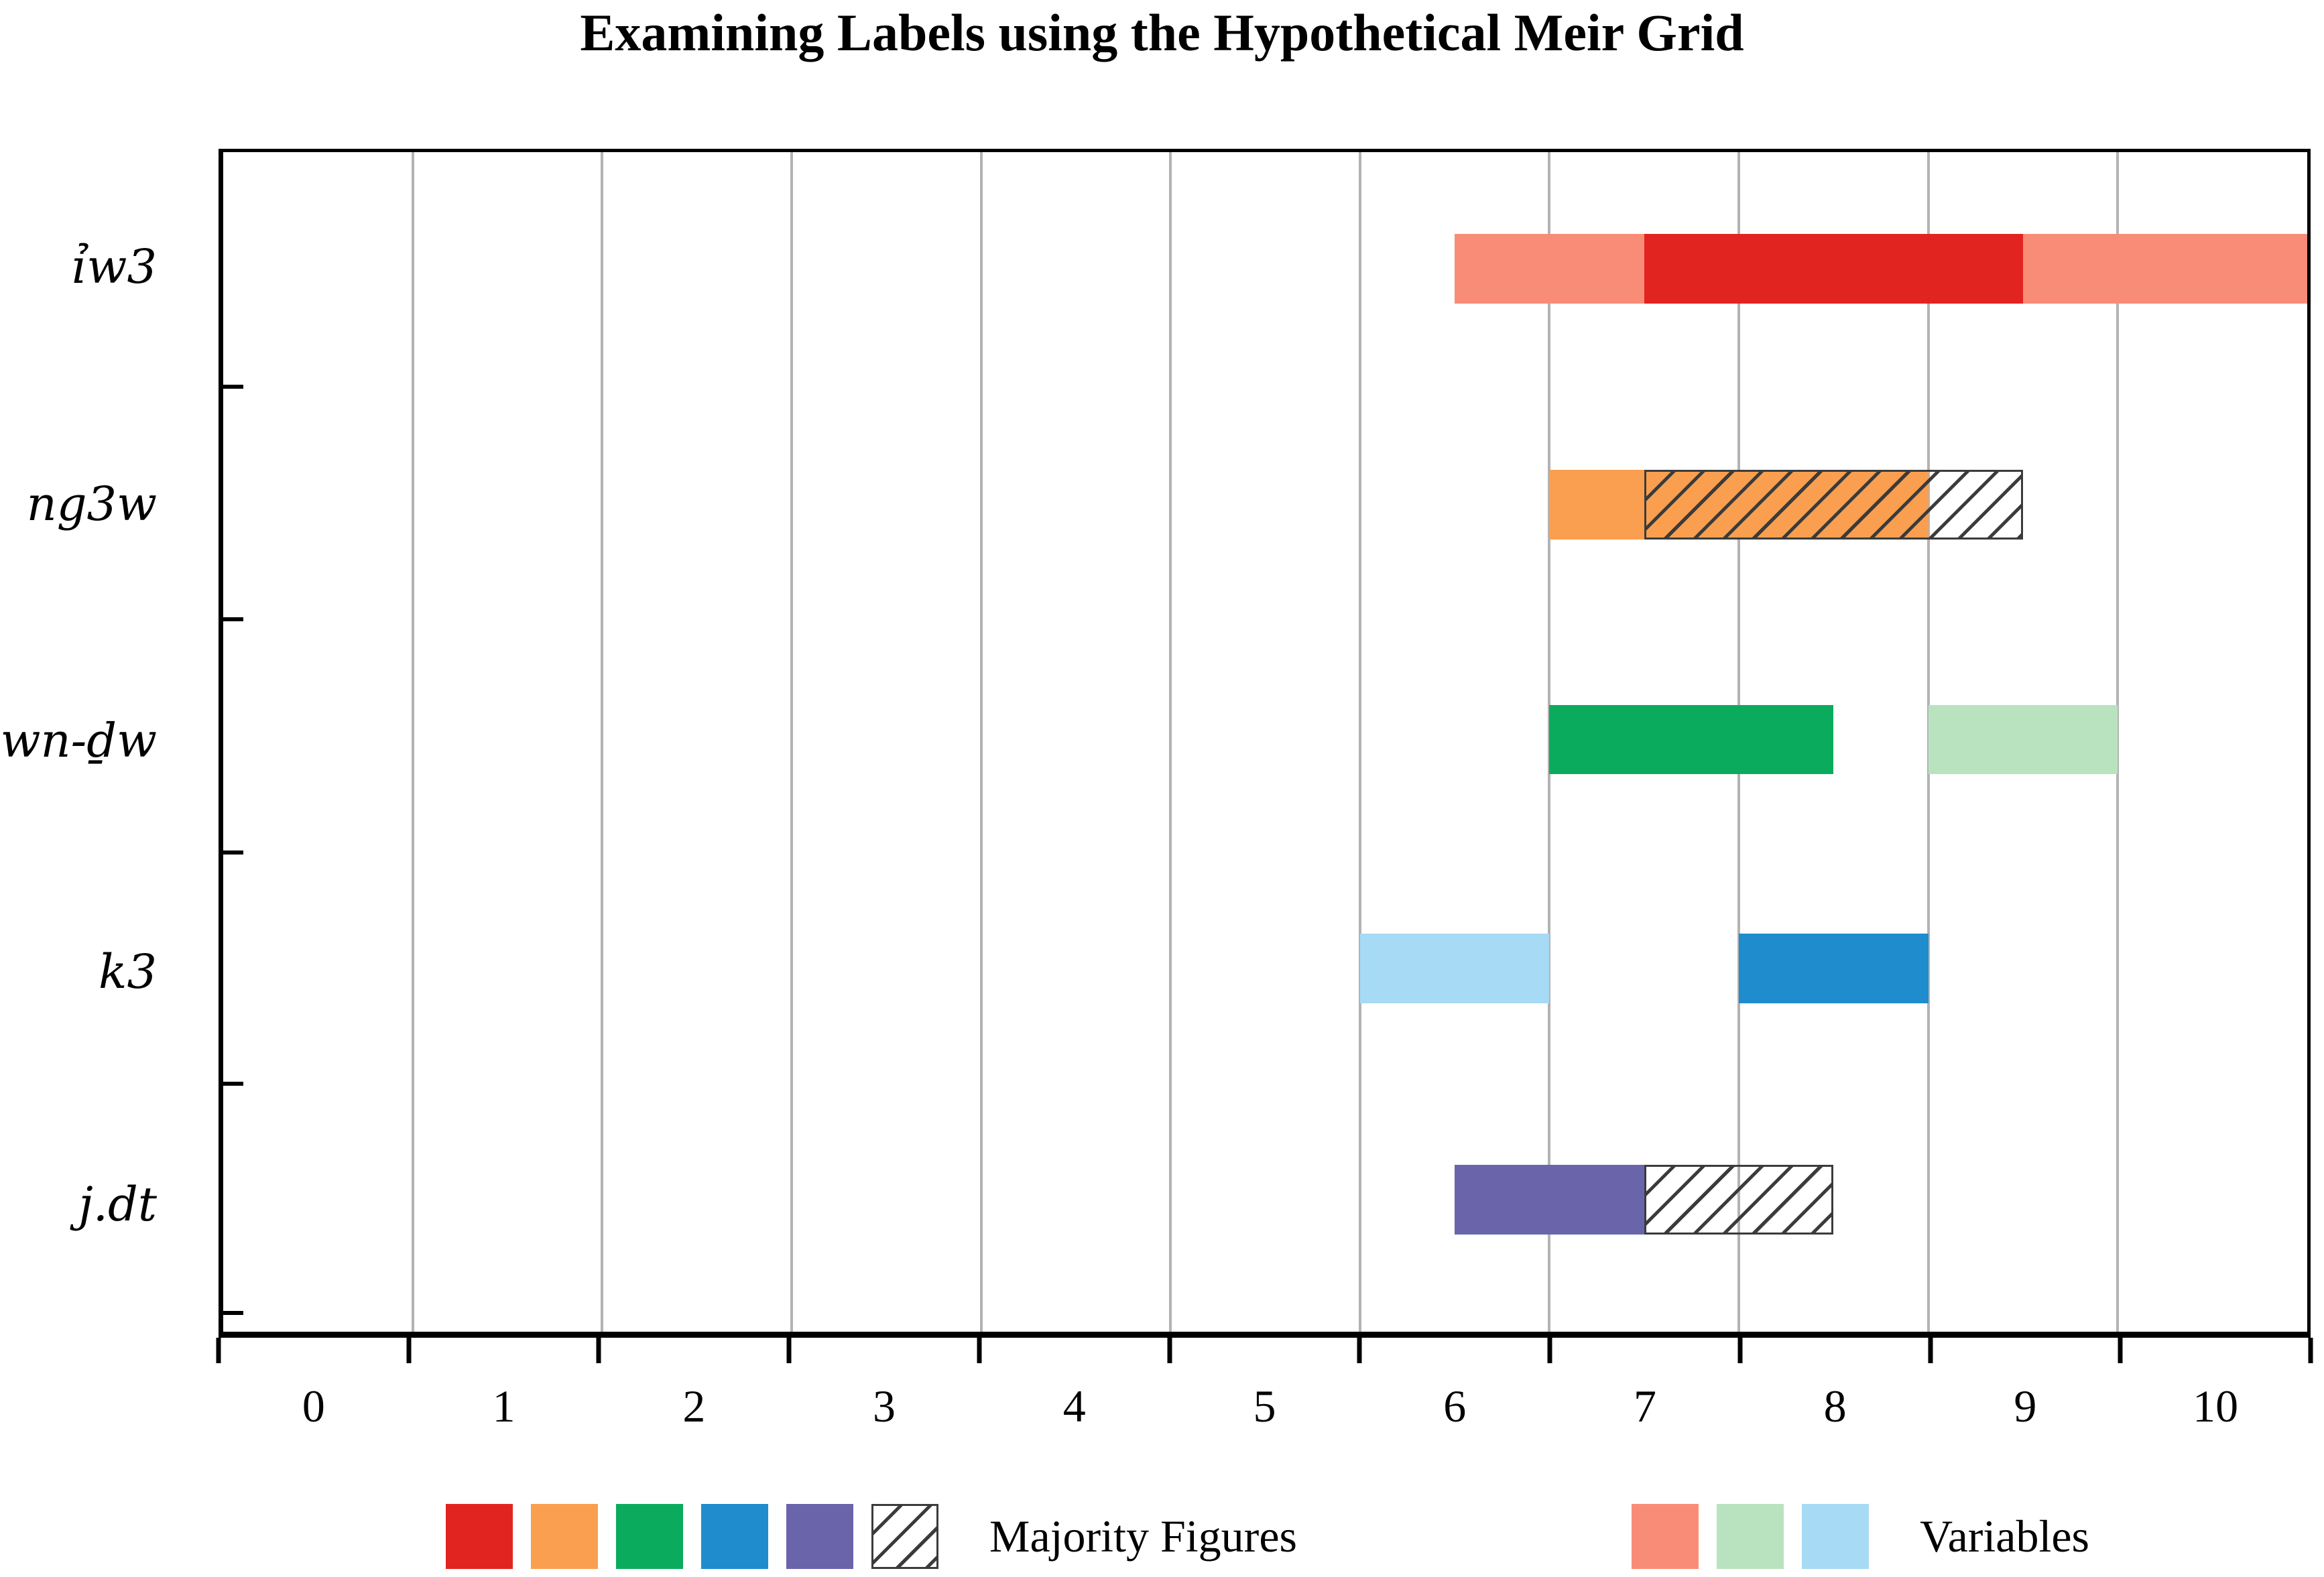 This screenshot has height=1577, width=2324. I want to click on legend-group-variables: Variables, so click(1860, 1536).